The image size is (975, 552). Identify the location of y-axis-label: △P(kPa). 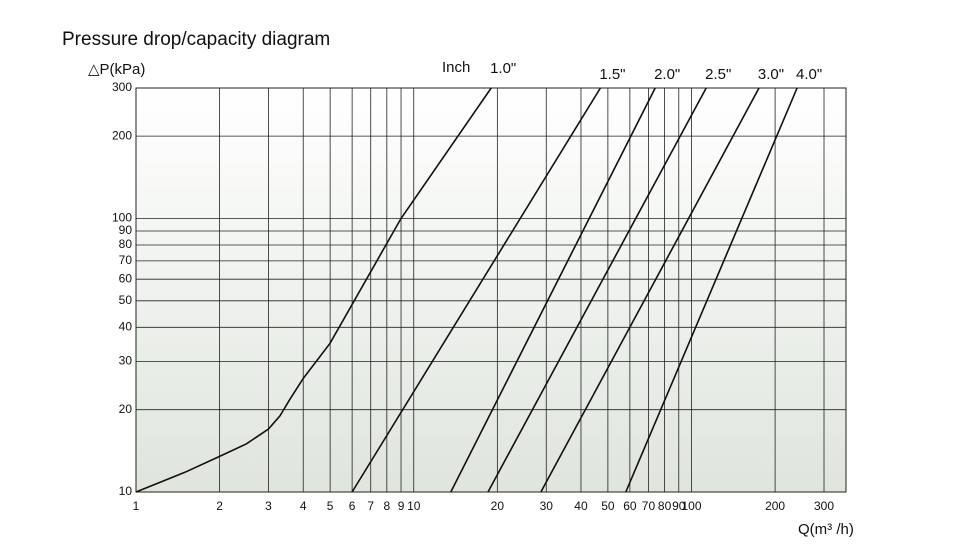
(116, 69).